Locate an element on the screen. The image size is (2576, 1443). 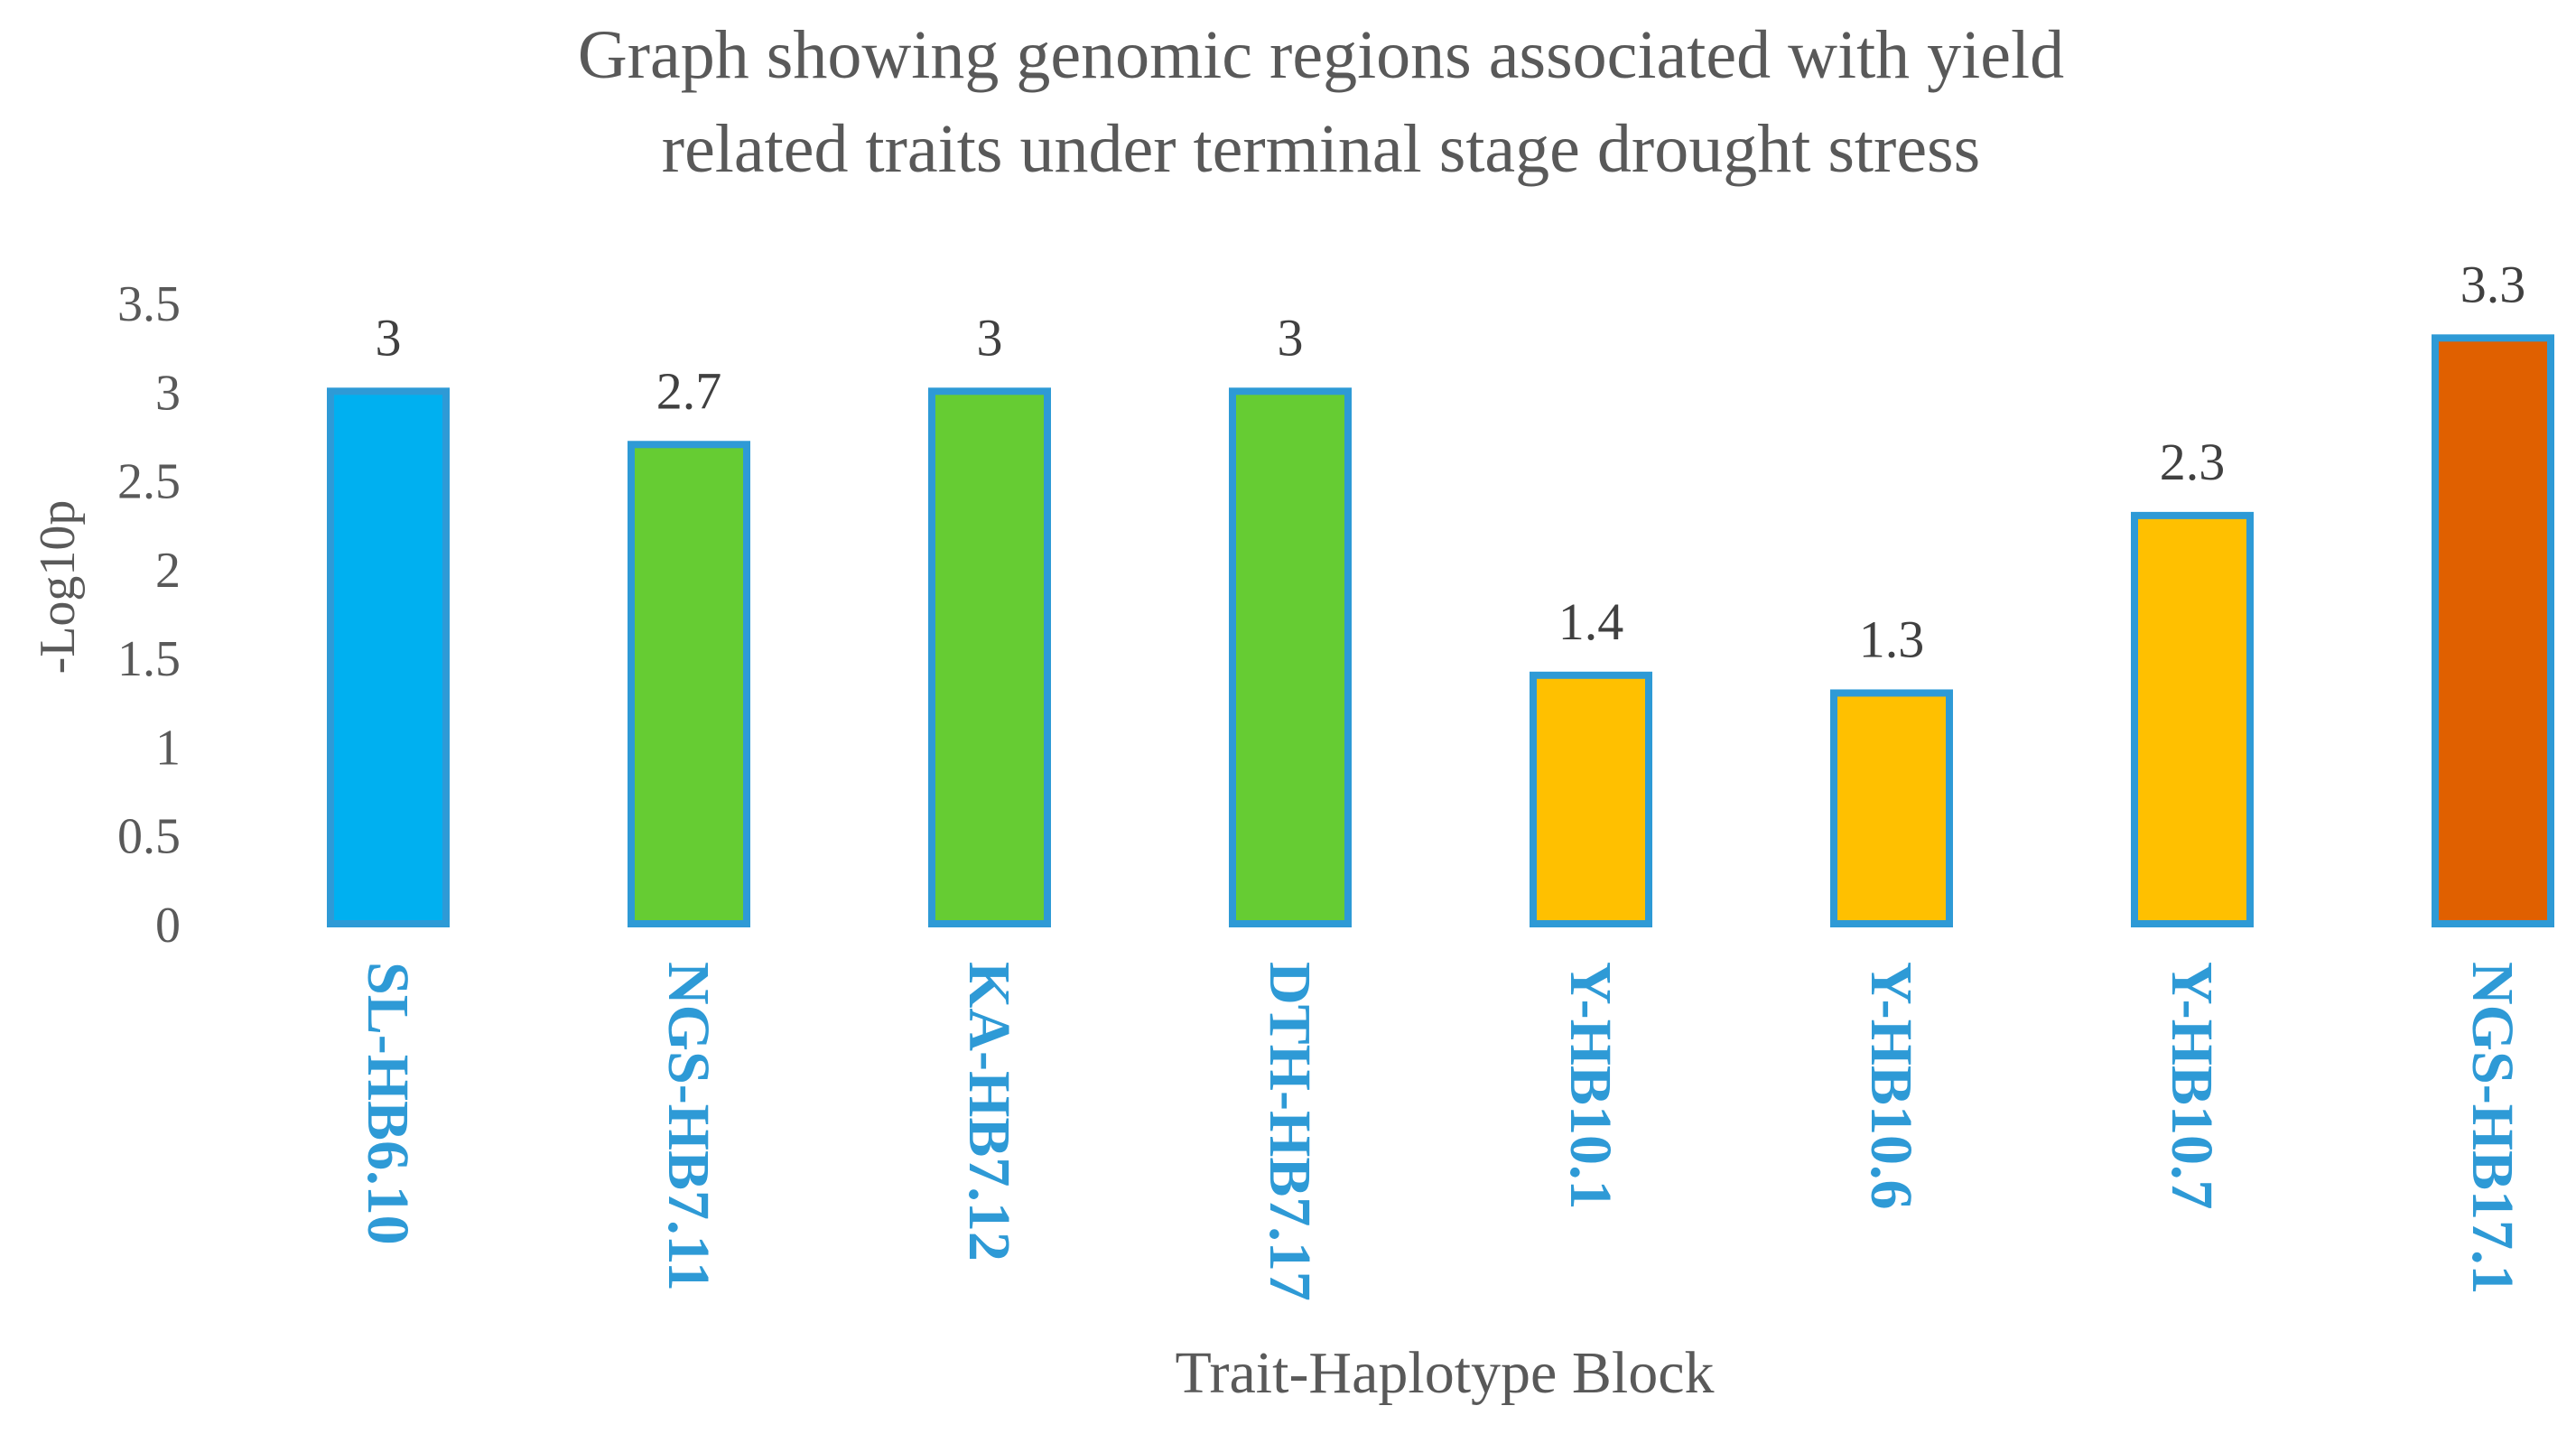
y-tick-label: 0.5 is located at coordinates (149, 837).